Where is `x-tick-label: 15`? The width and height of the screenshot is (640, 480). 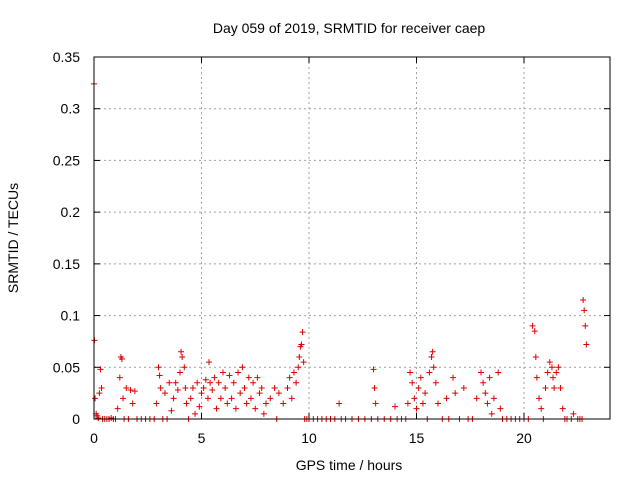
x-tick-label: 15 is located at coordinates (417, 438).